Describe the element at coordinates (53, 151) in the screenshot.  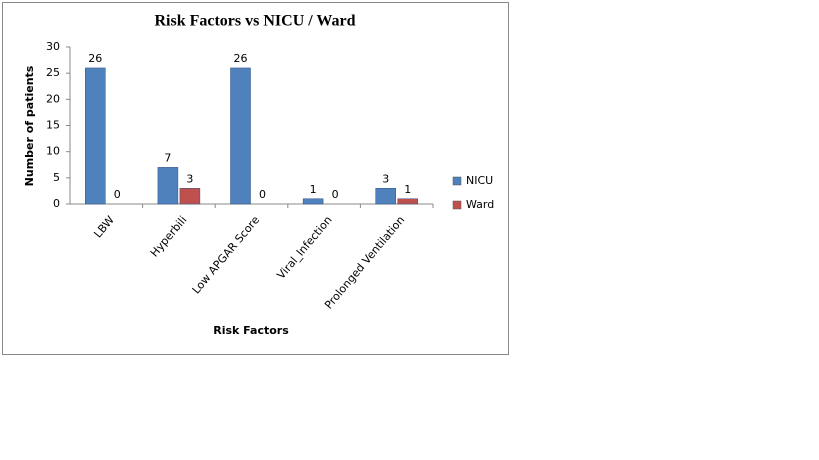
I see `y-tick-label: 10` at that location.